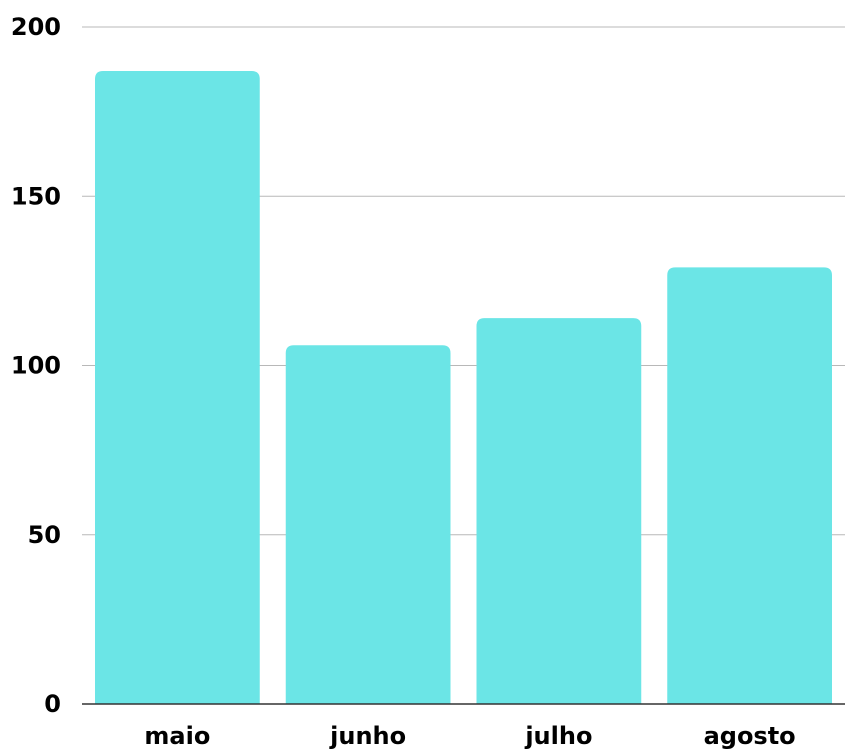  What do you see at coordinates (52, 704) in the screenshot?
I see `y-tick-label: 0` at bounding box center [52, 704].